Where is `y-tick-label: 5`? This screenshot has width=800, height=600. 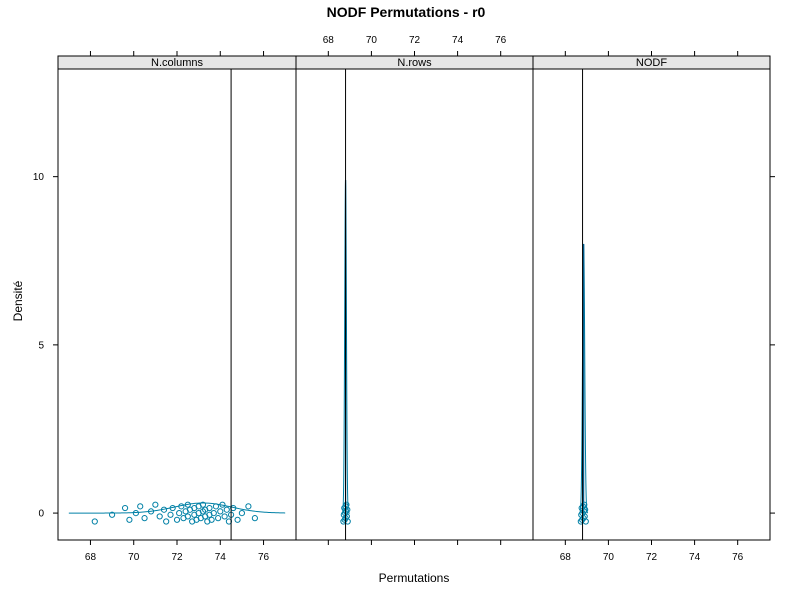 y-tick-label: 5 is located at coordinates (41, 345).